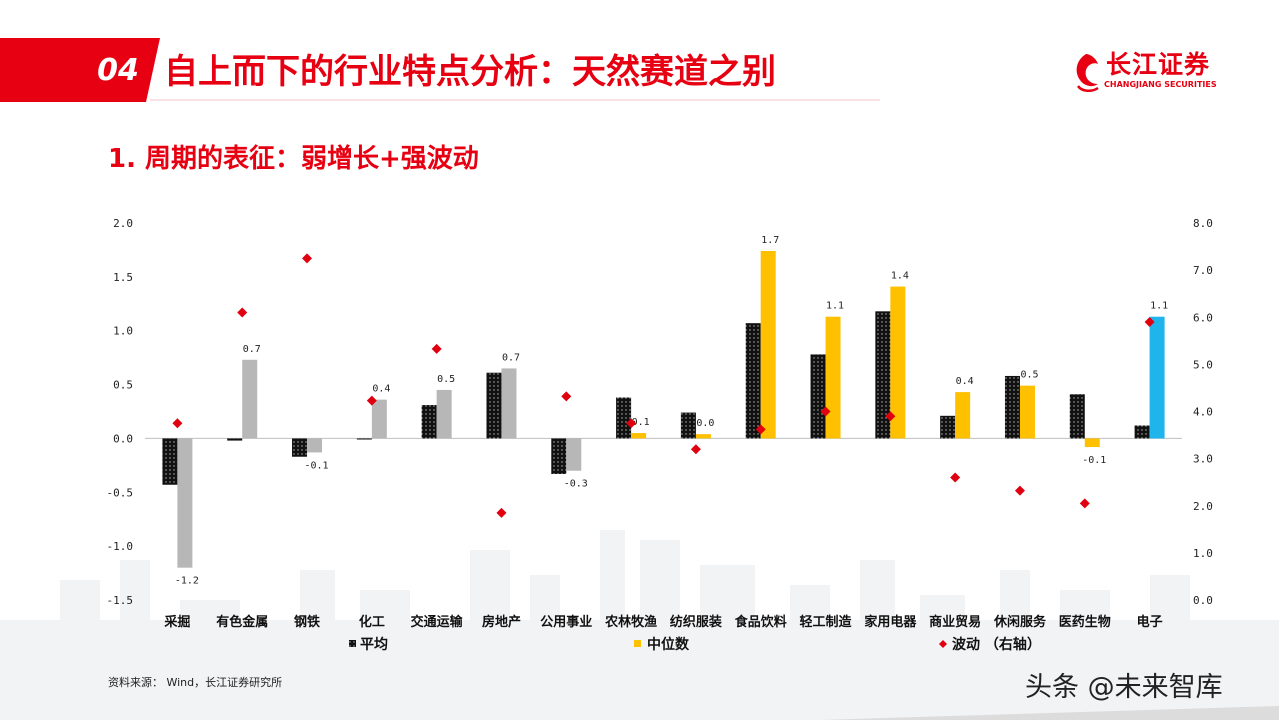  I want to click on y2-tick-label: 8.0, so click(1203, 223).